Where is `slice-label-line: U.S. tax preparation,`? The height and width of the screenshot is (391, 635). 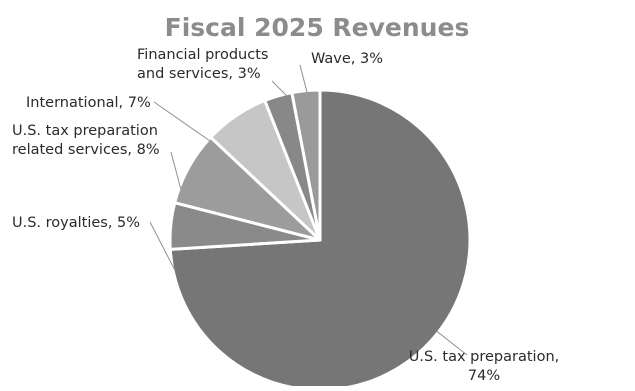
slice-label-line: U.S. tax preparation, is located at coordinates (484, 357).